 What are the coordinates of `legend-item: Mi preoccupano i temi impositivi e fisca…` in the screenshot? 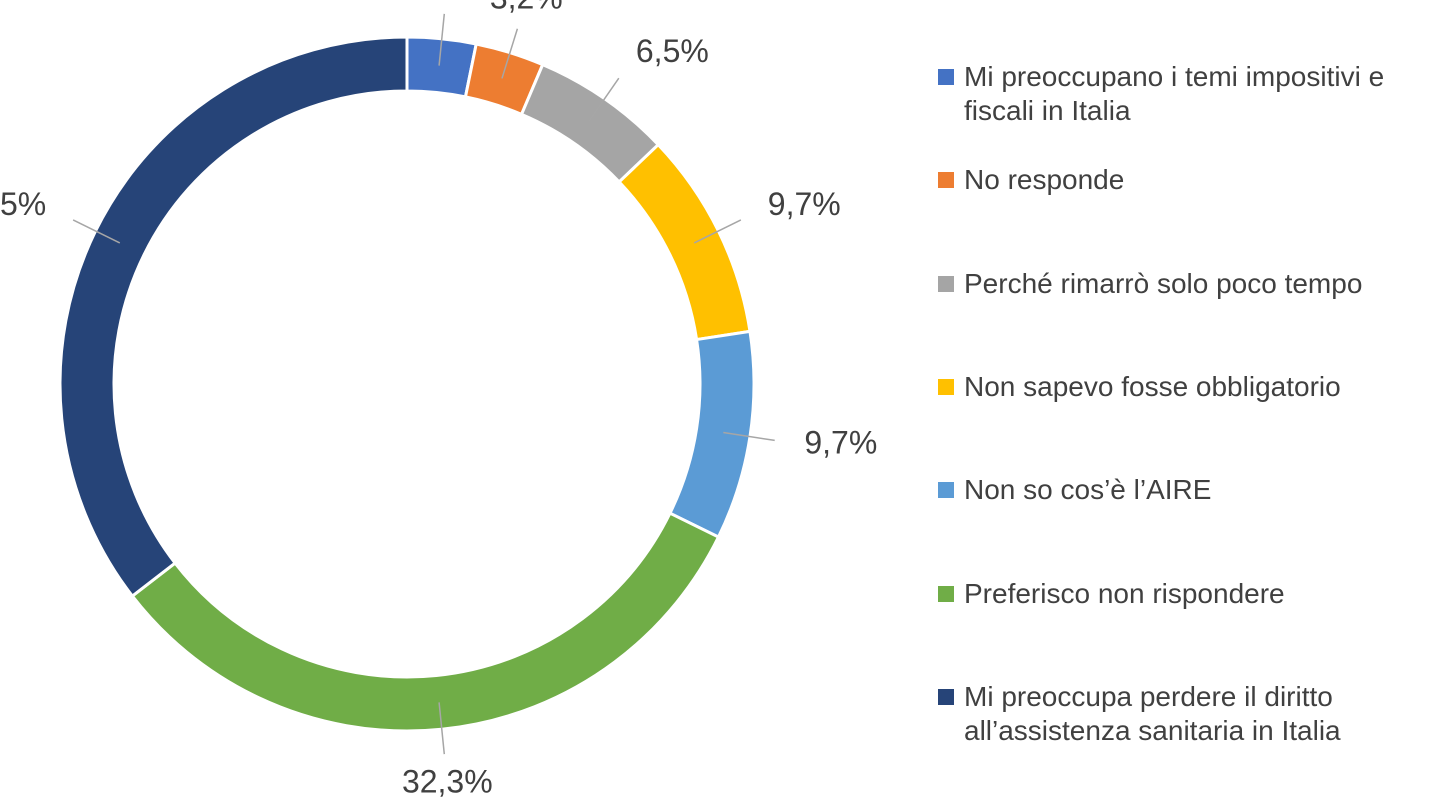 It's located at (1178, 100).